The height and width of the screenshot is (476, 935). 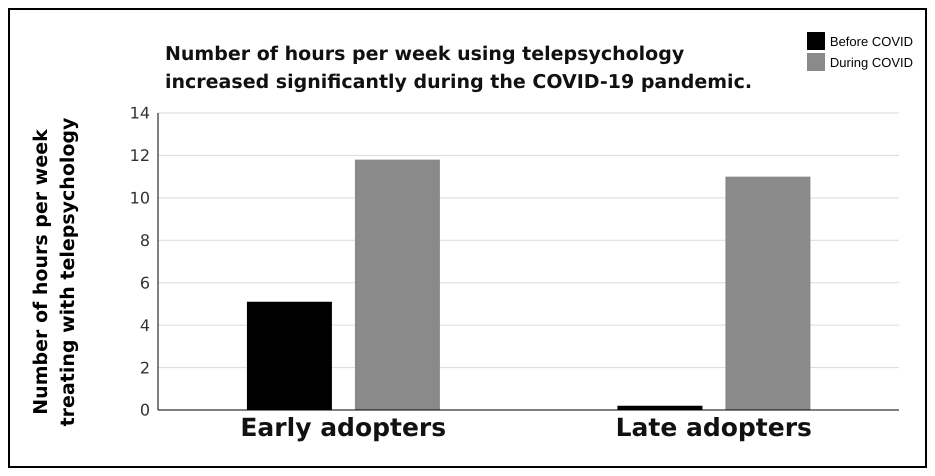 What do you see at coordinates (145, 410) in the screenshot?
I see `y-tick-label: 0` at bounding box center [145, 410].